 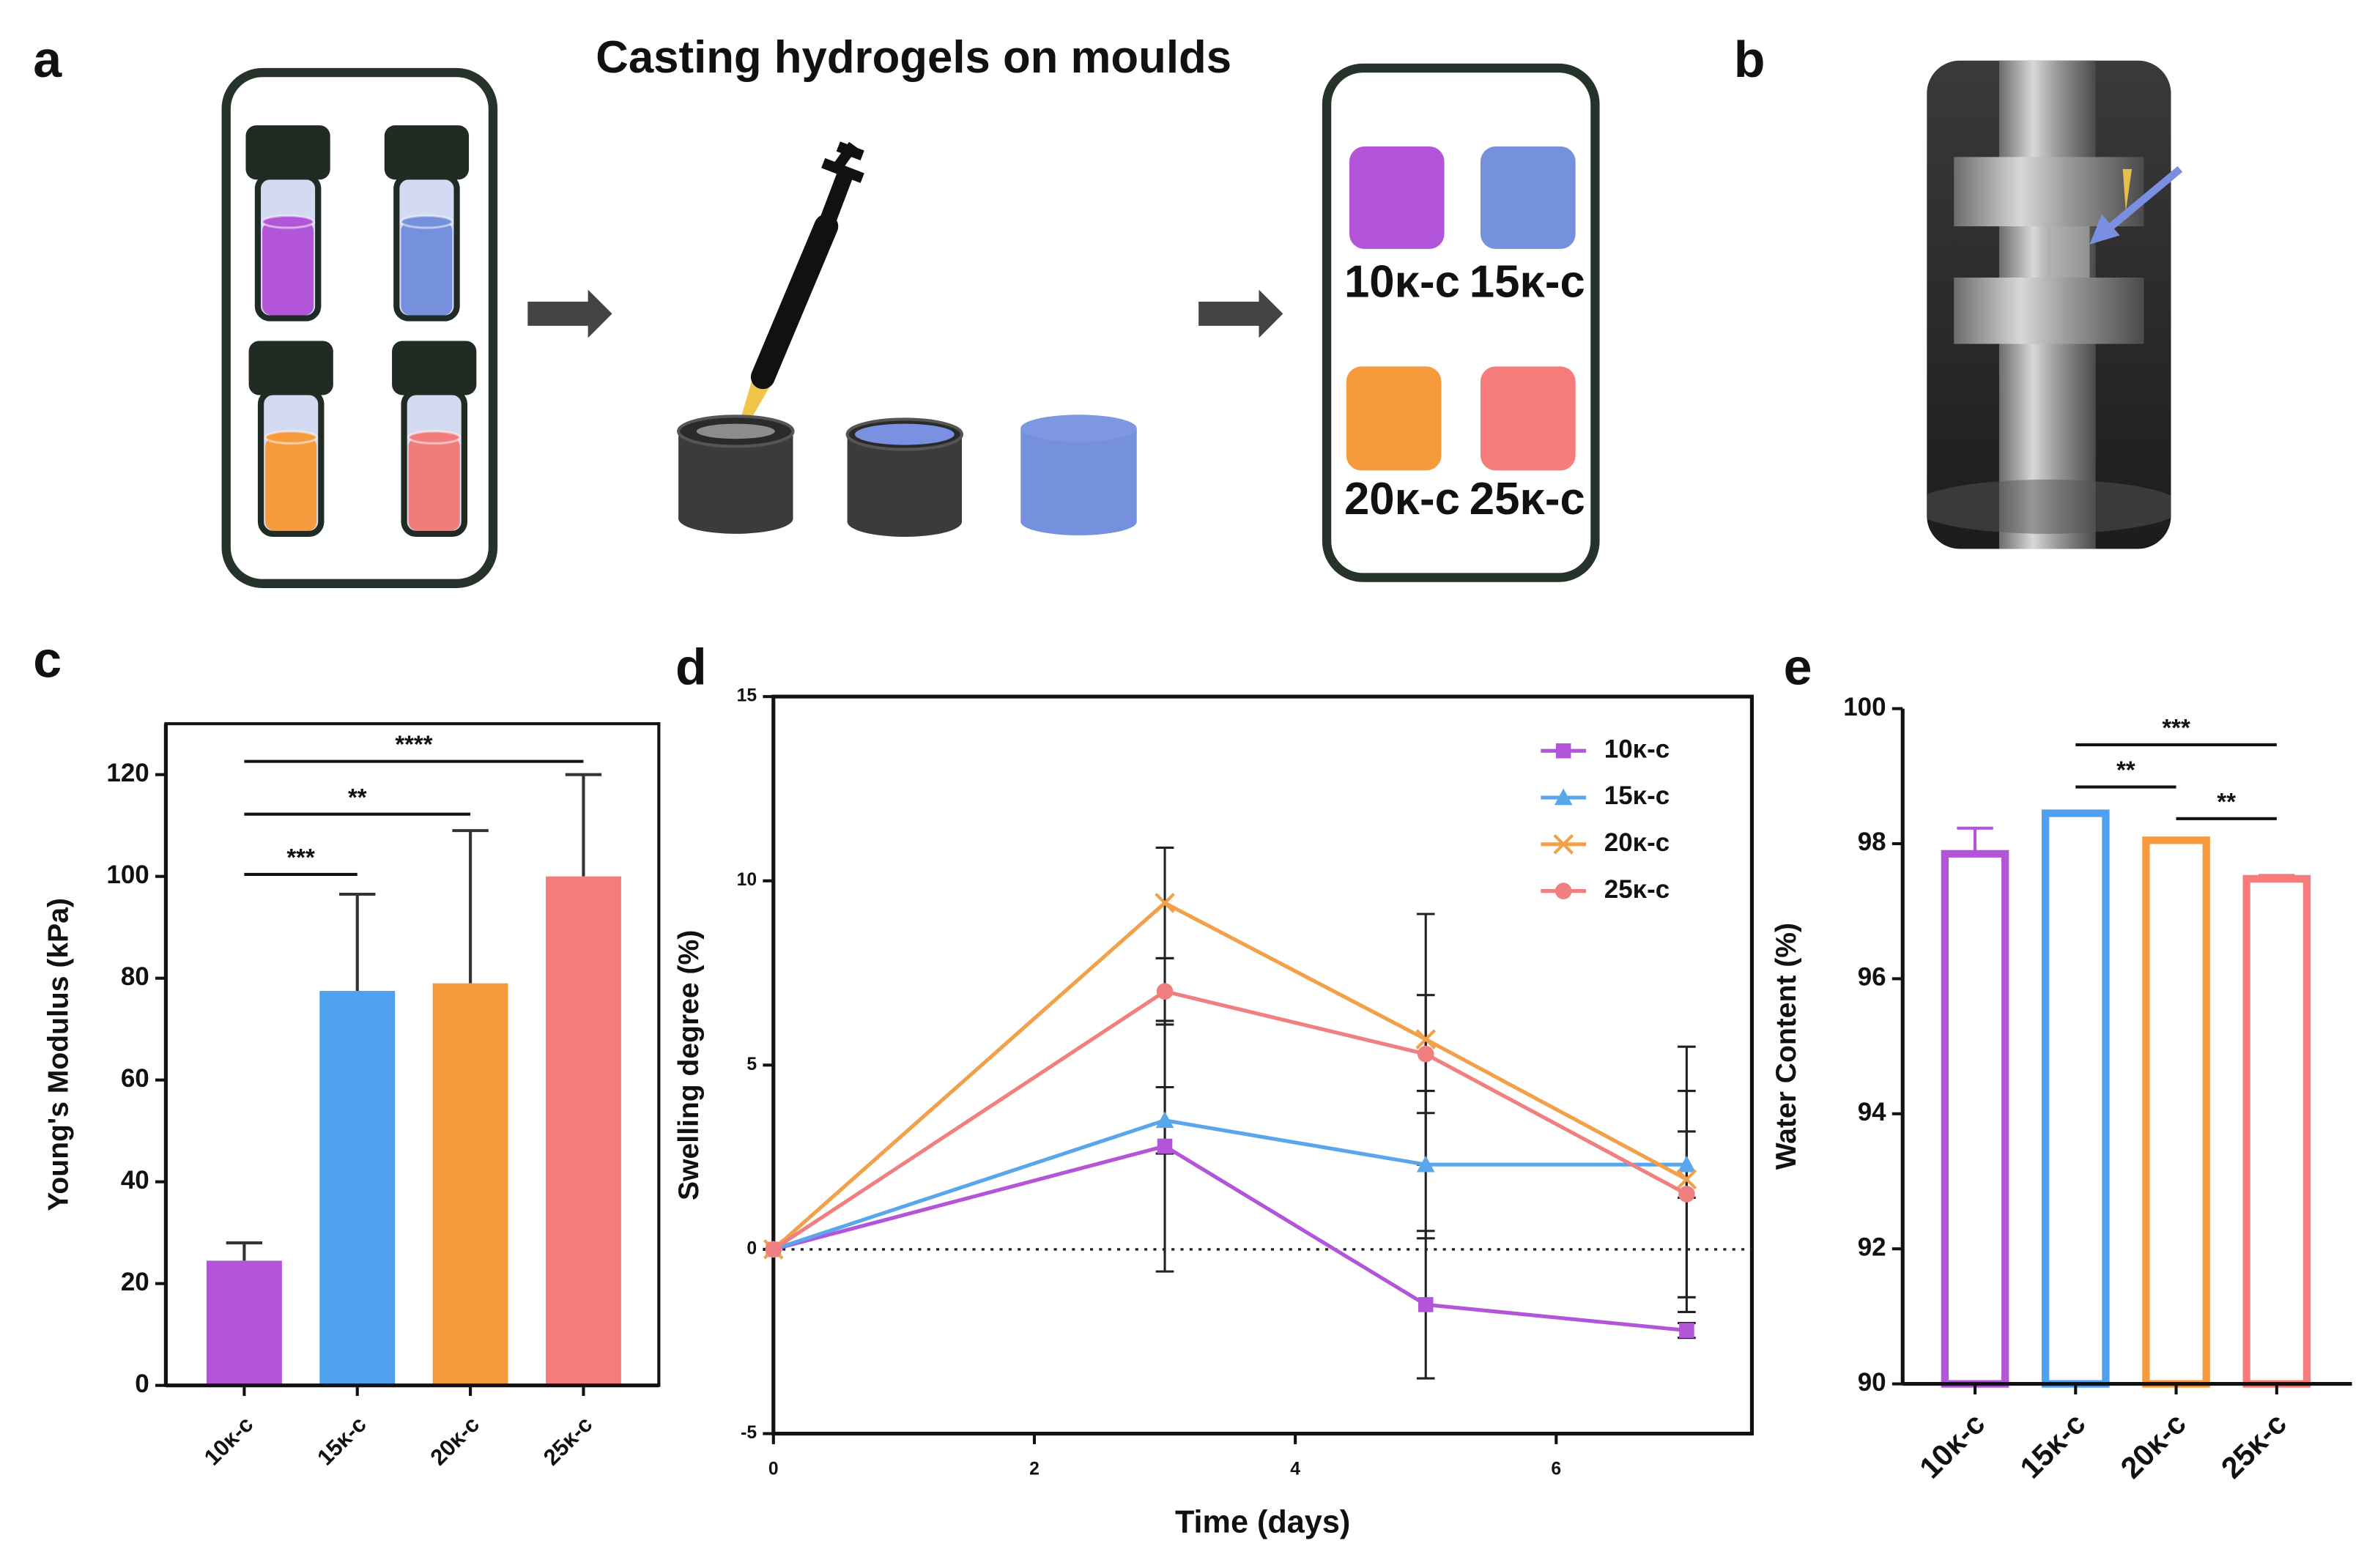 I want to click on y-tick-label: 120, so click(x=128, y=773).